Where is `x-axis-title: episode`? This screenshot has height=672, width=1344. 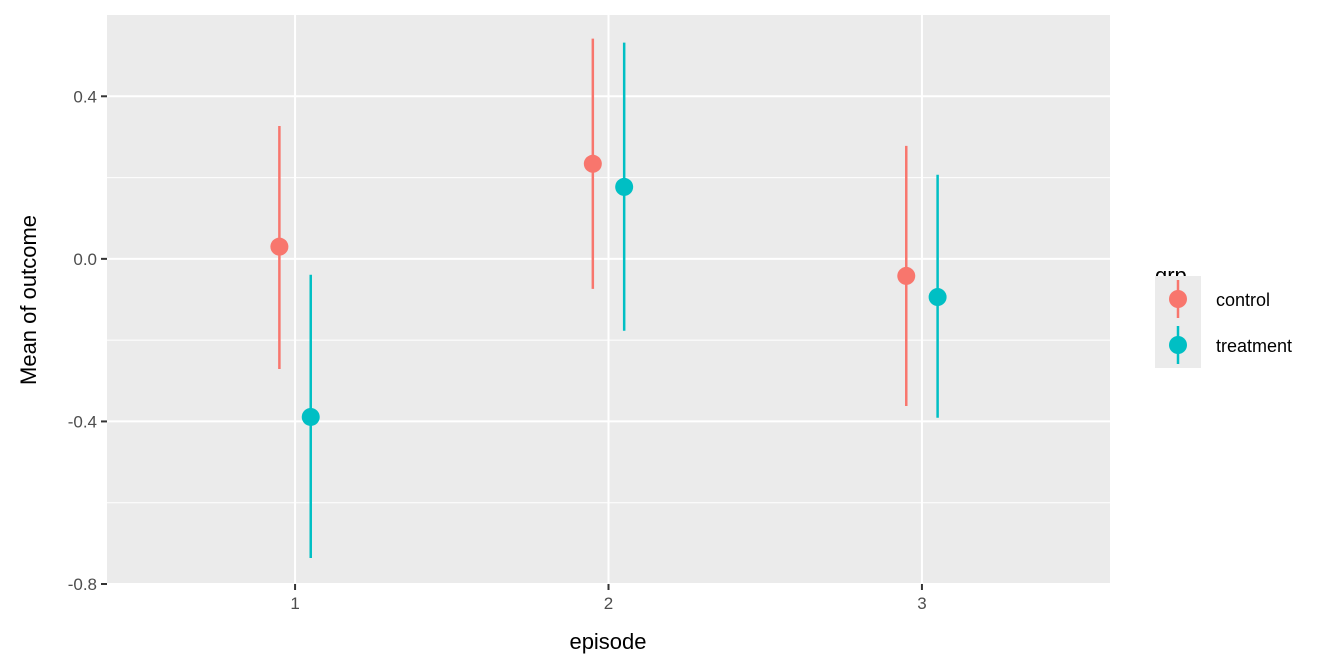 x-axis-title: episode is located at coordinates (607, 641).